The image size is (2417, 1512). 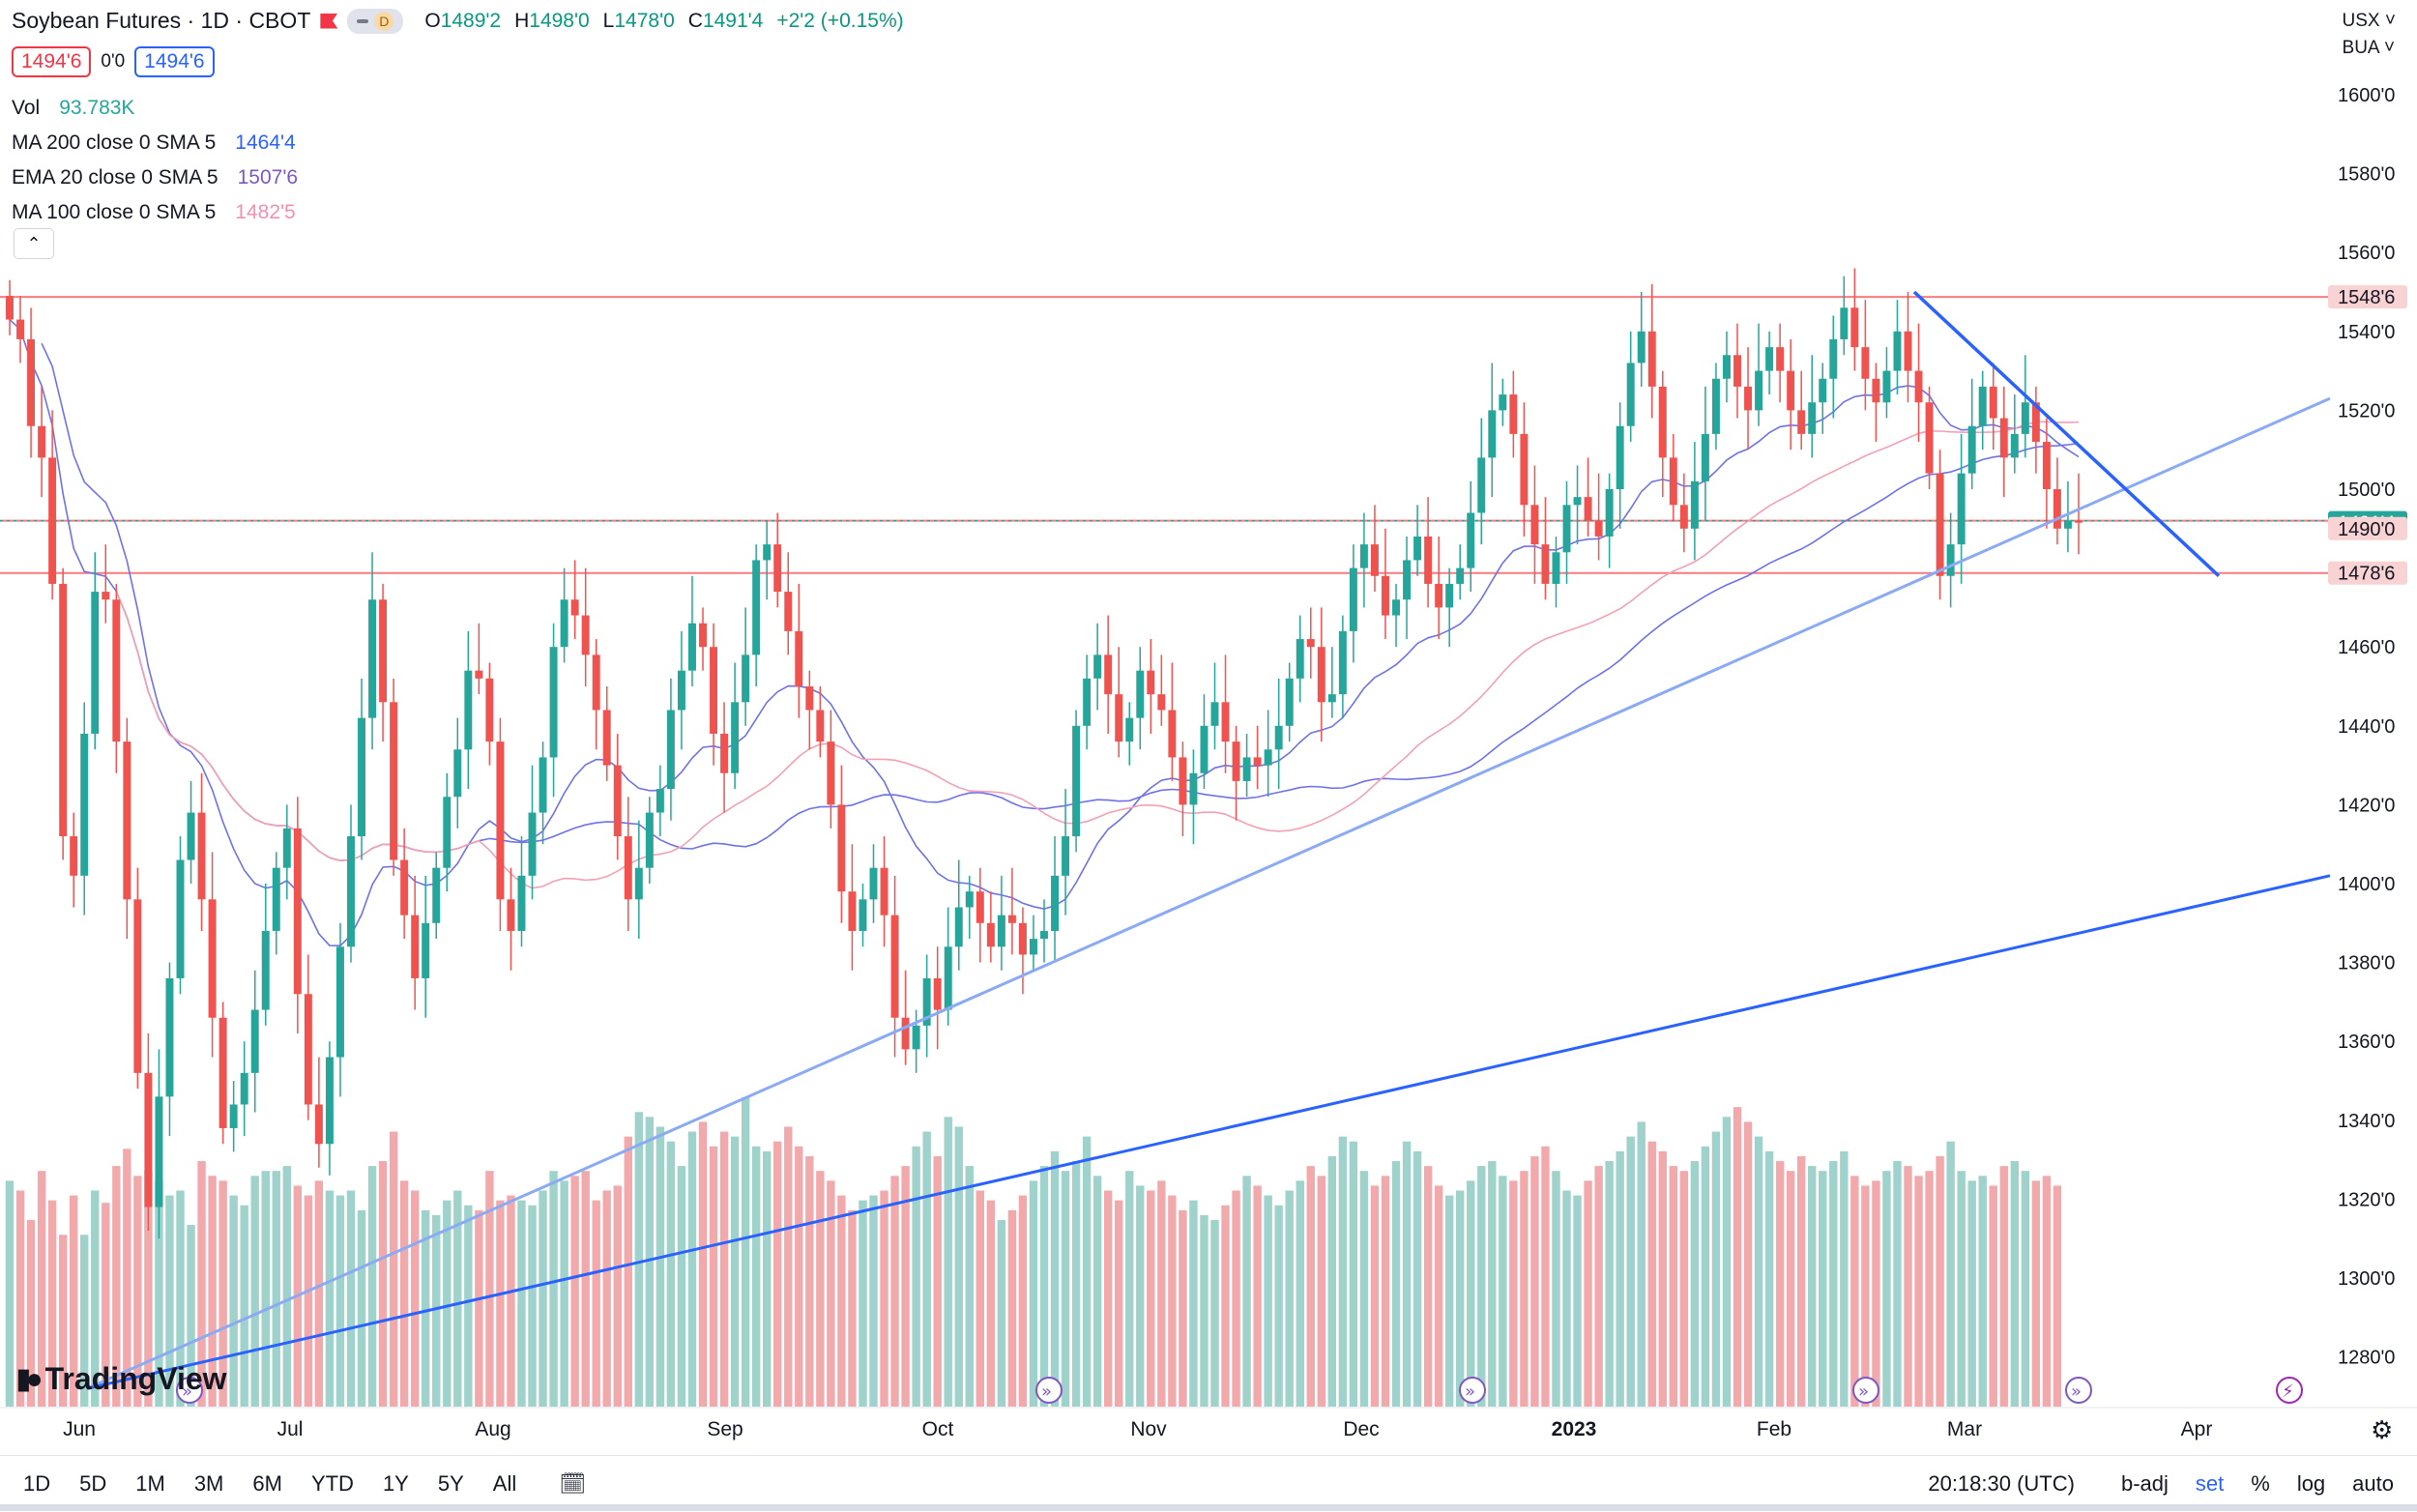 What do you see at coordinates (2369, 35) in the screenshot?
I see `currency-selector: USX ˅ BUA ˅` at bounding box center [2369, 35].